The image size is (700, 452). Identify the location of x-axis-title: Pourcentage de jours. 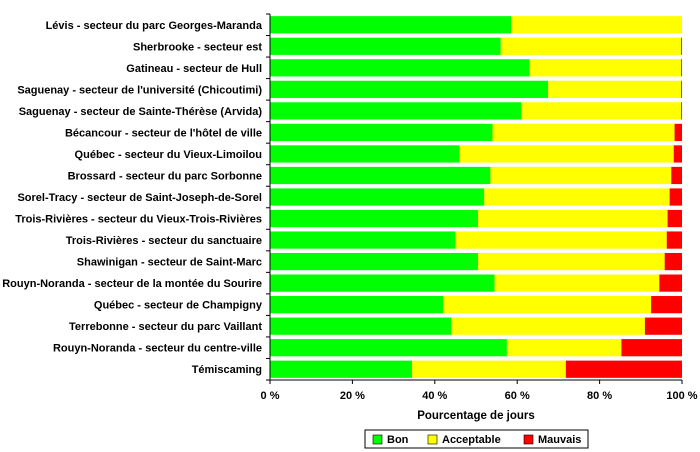
(476, 416).